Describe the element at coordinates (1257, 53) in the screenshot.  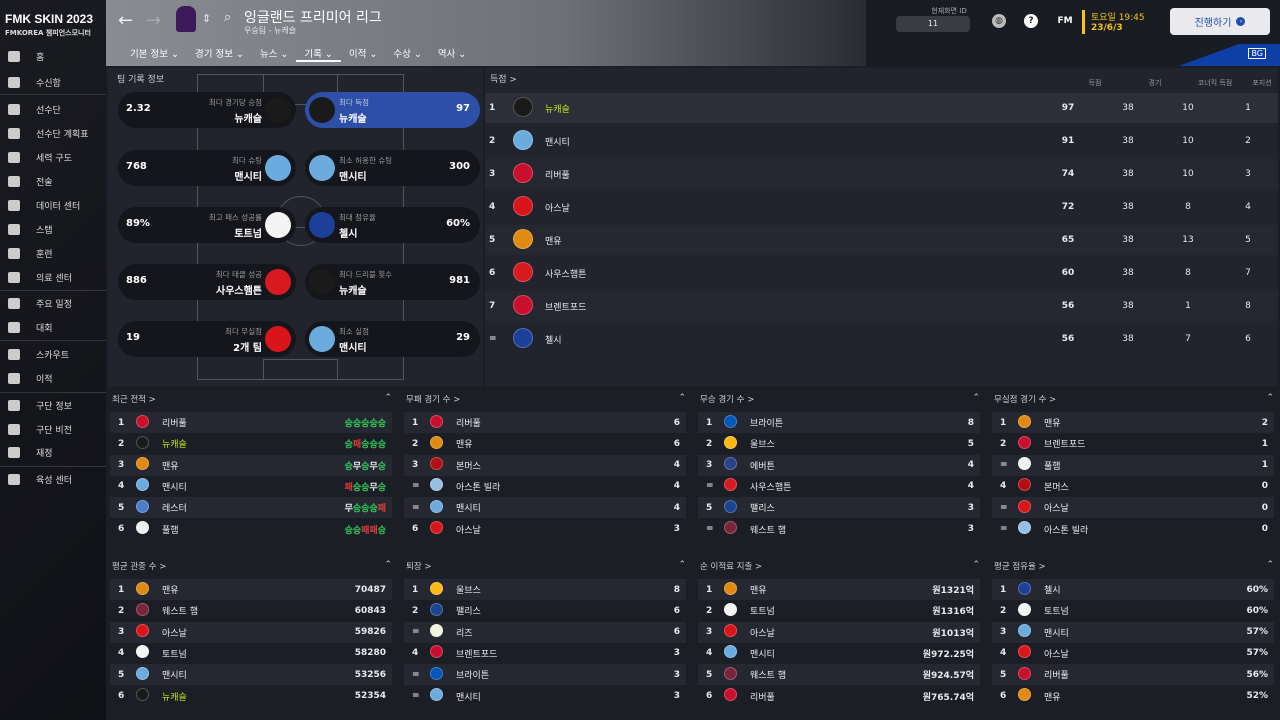
I see `bg-toggle-icon: BG` at that location.